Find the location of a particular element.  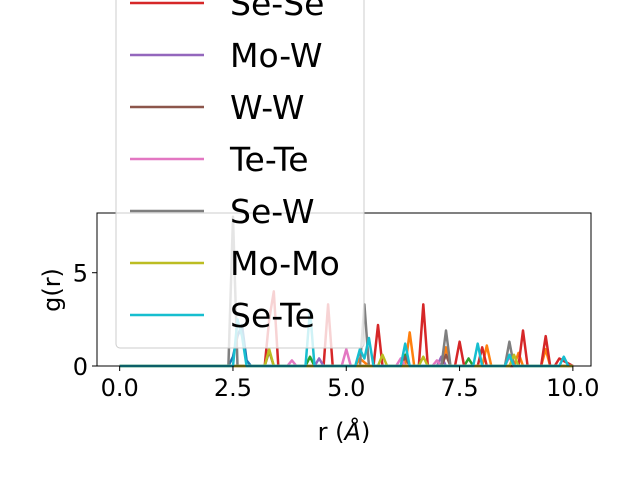

x-axis-label: r (Å) is located at coordinates (344, 431).